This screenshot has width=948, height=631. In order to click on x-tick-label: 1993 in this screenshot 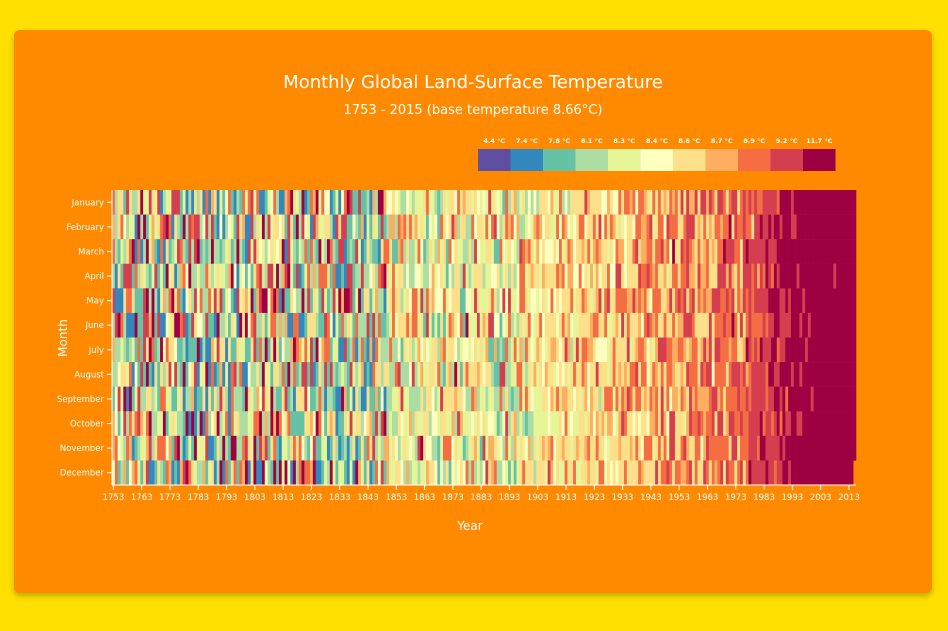, I will do `click(793, 498)`.